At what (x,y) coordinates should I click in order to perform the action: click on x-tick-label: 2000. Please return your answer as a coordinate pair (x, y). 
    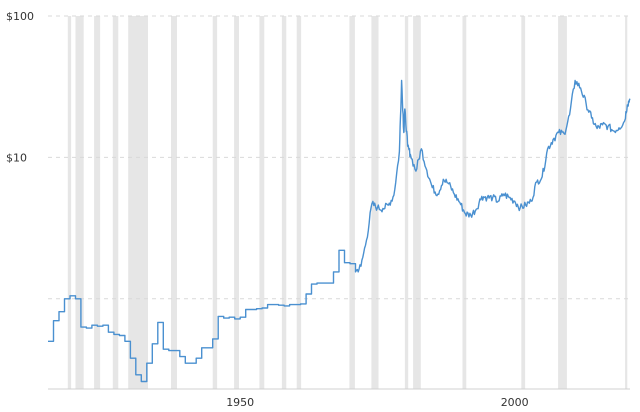
    Looking at the image, I should click on (515, 402).